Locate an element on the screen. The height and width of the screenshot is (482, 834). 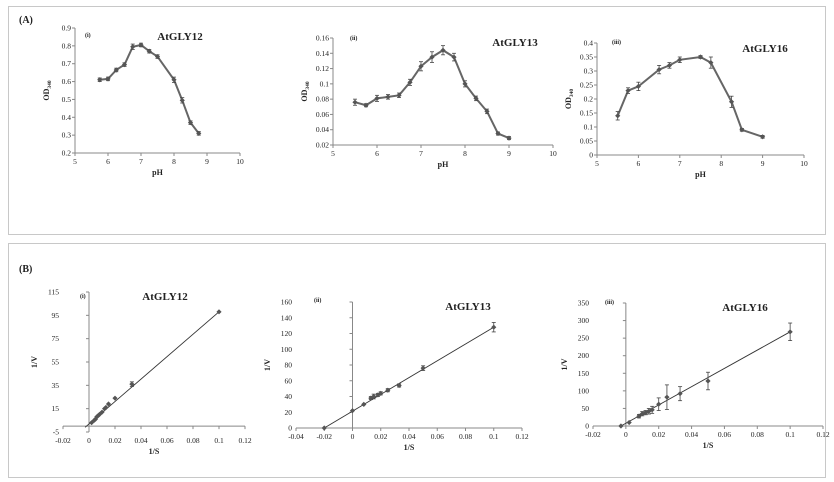
chart-5-y-tick-label: 0 is located at coordinates (290, 428).